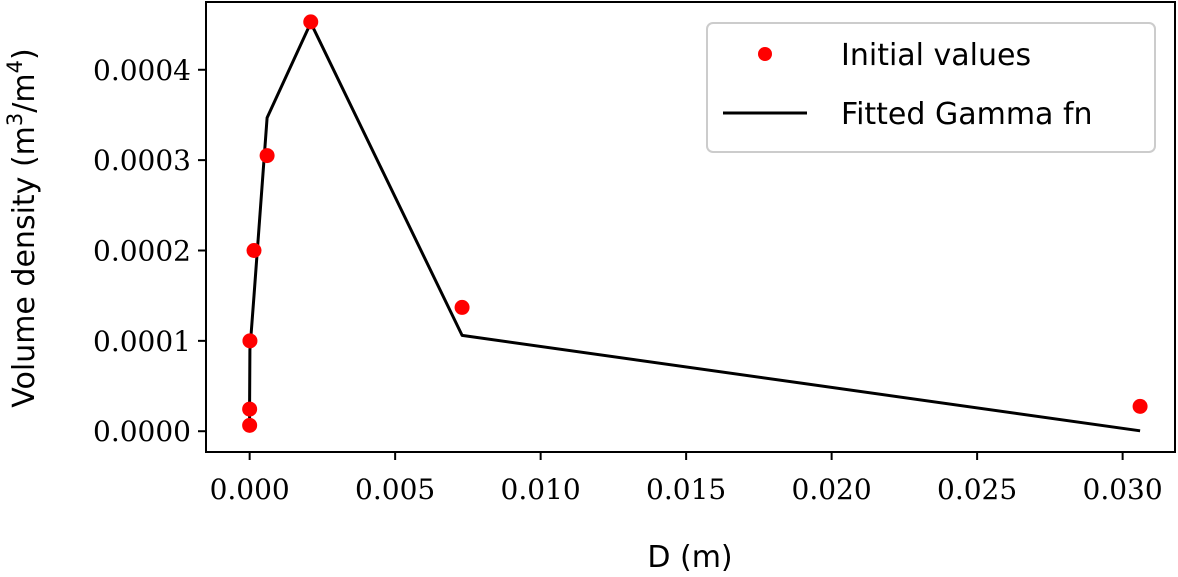  What do you see at coordinates (1123, 489) in the screenshot?
I see `x-tick-label: 0.030` at bounding box center [1123, 489].